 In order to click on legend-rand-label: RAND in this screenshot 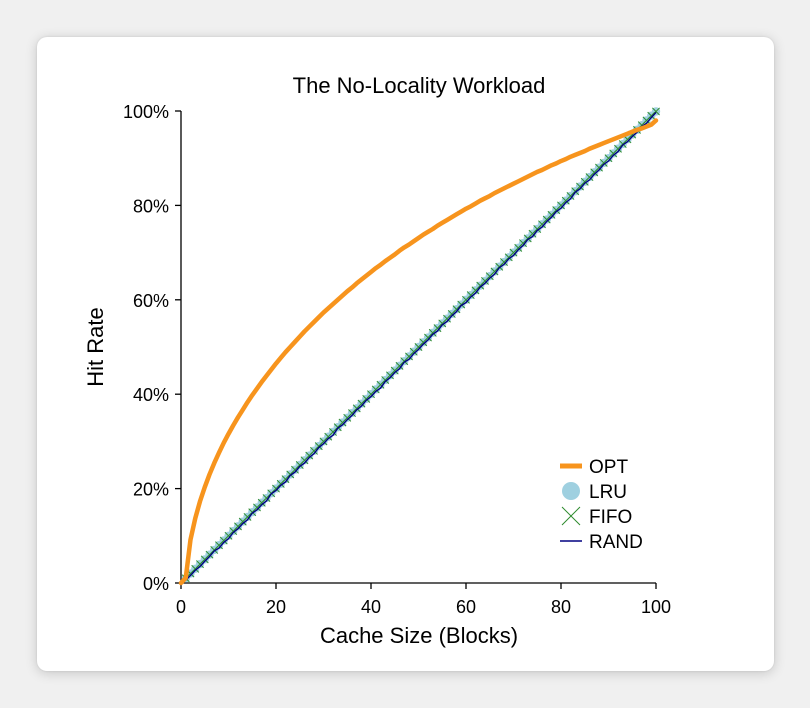, I will do `click(616, 542)`.